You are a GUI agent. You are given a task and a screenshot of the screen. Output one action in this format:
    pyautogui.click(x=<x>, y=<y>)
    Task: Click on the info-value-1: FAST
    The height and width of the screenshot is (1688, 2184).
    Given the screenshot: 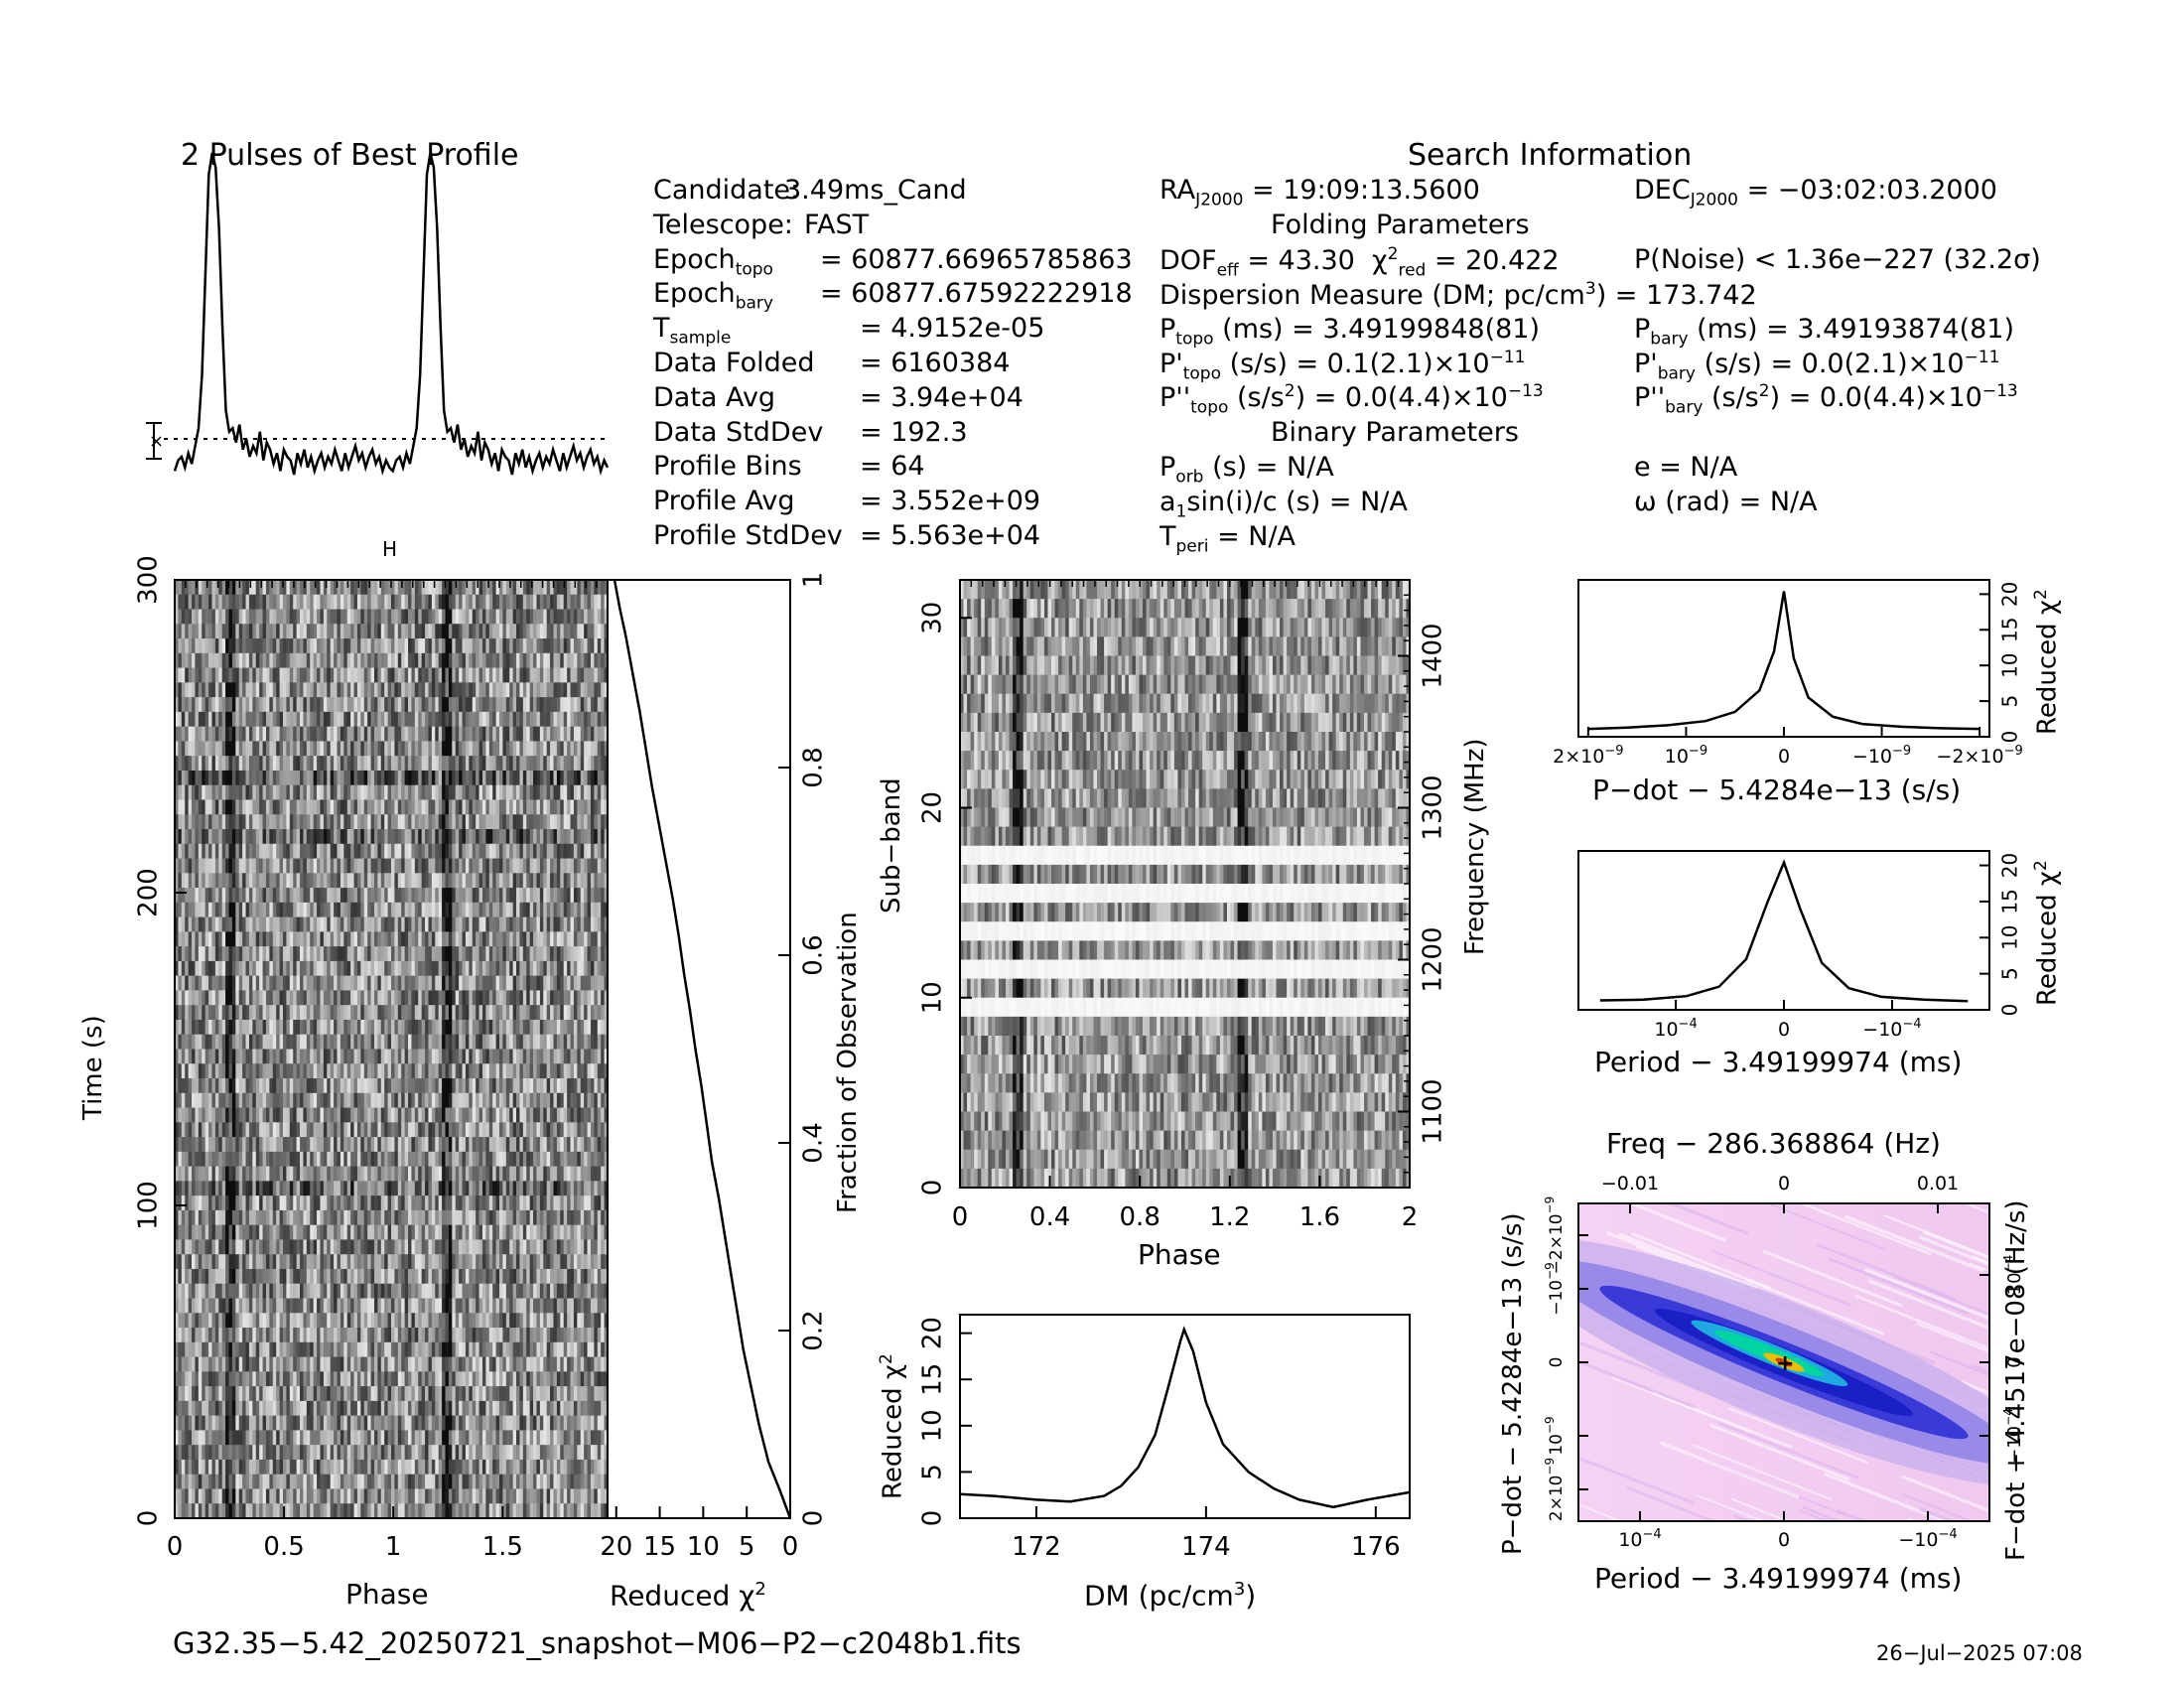 What is the action you would take?
    pyautogui.click(x=837, y=224)
    